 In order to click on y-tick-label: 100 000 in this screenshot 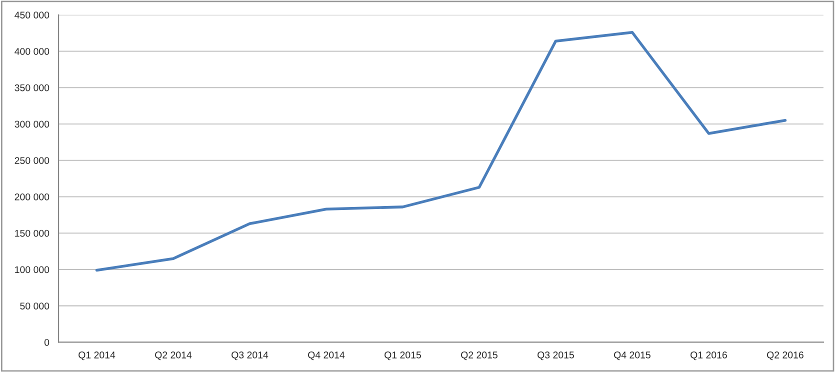, I will do `click(32, 270)`.